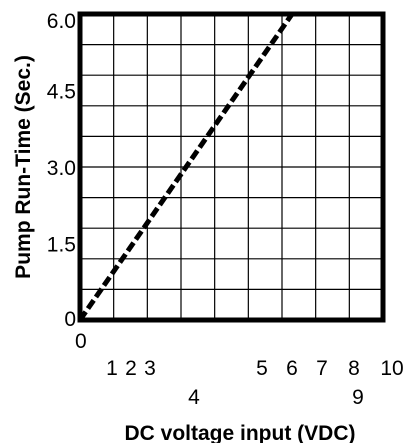  I want to click on x-tick-label: 10, so click(391, 368).